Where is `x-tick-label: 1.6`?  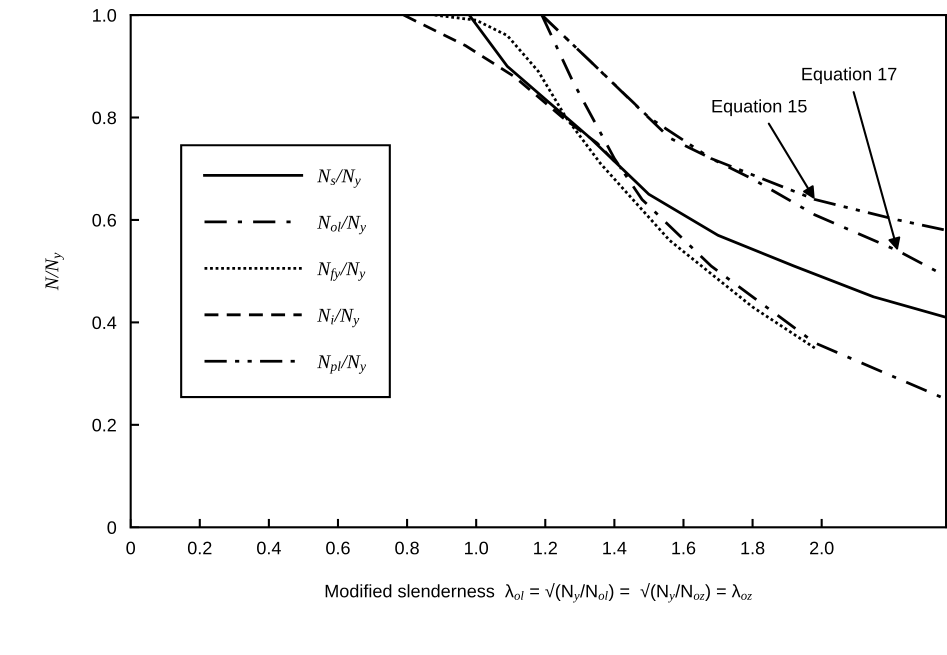
x-tick-label: 1.6 is located at coordinates (684, 548).